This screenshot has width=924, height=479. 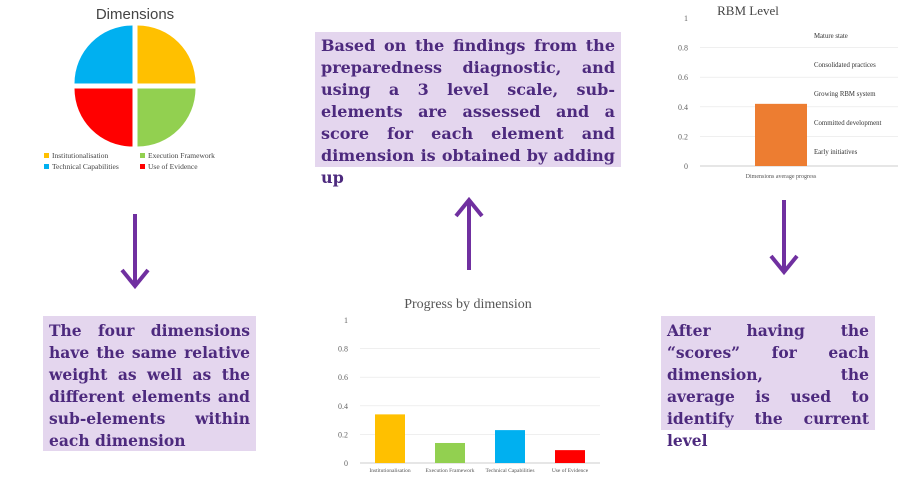 I want to click on x-tick-label: Execution Framework, so click(x=449, y=471).